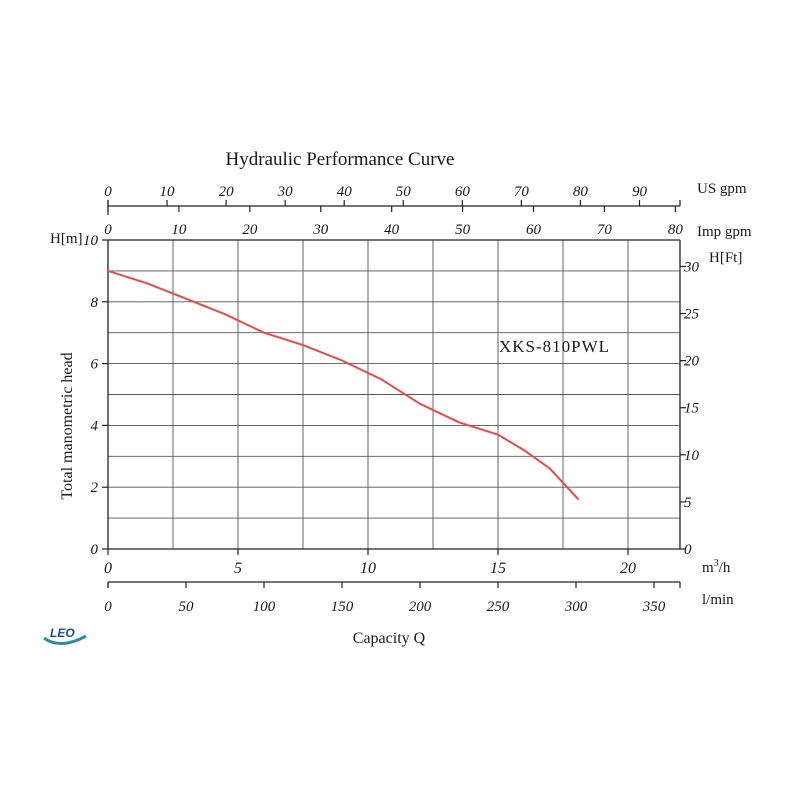  I want to click on y-right-tick-label: 30, so click(691, 267).